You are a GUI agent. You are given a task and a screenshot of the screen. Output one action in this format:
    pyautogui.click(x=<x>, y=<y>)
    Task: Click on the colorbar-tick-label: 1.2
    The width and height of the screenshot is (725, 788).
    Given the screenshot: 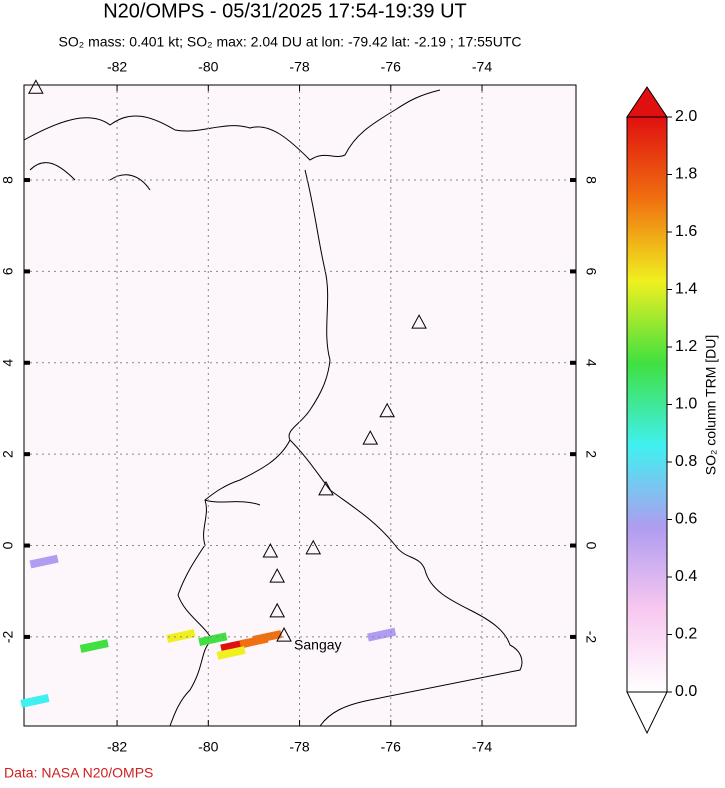 What is the action you would take?
    pyautogui.click(x=686, y=346)
    